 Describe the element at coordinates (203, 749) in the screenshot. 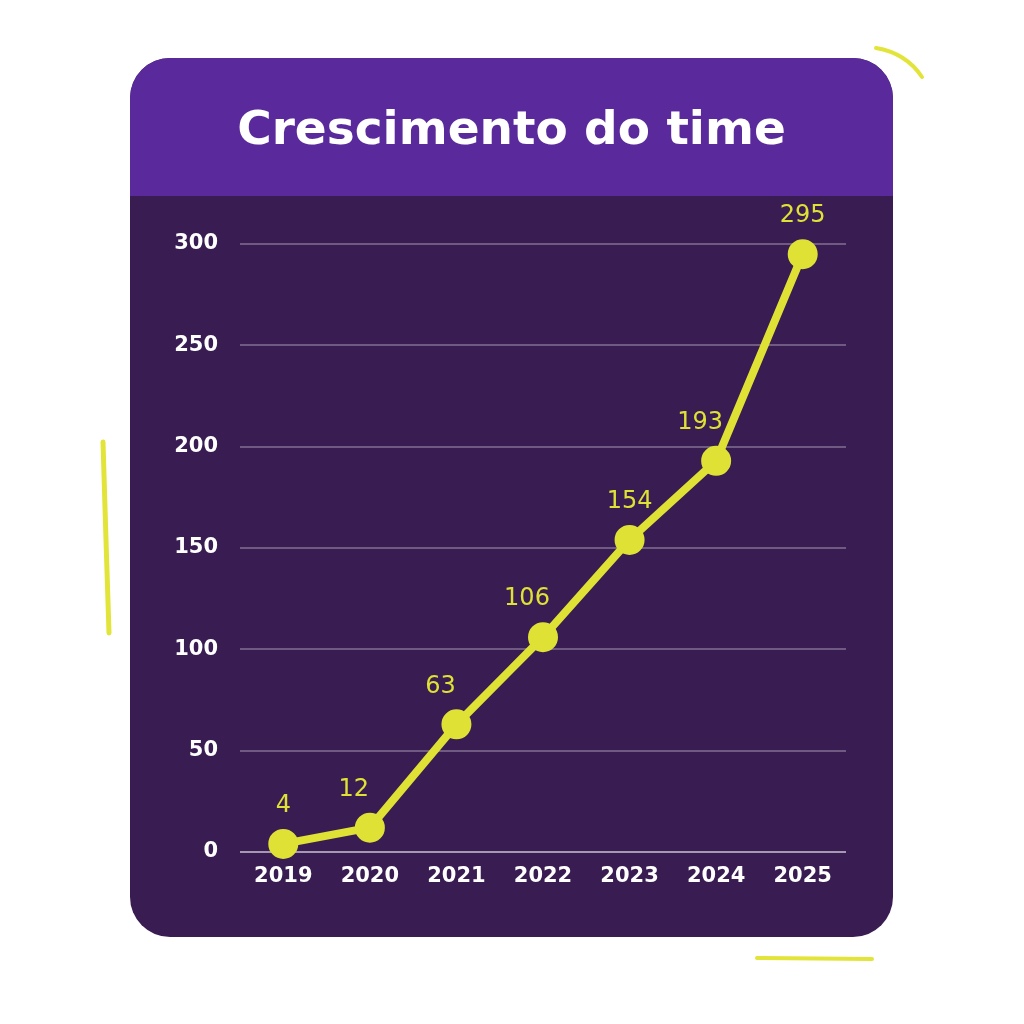

I see `y-tick-label: 50` at that location.